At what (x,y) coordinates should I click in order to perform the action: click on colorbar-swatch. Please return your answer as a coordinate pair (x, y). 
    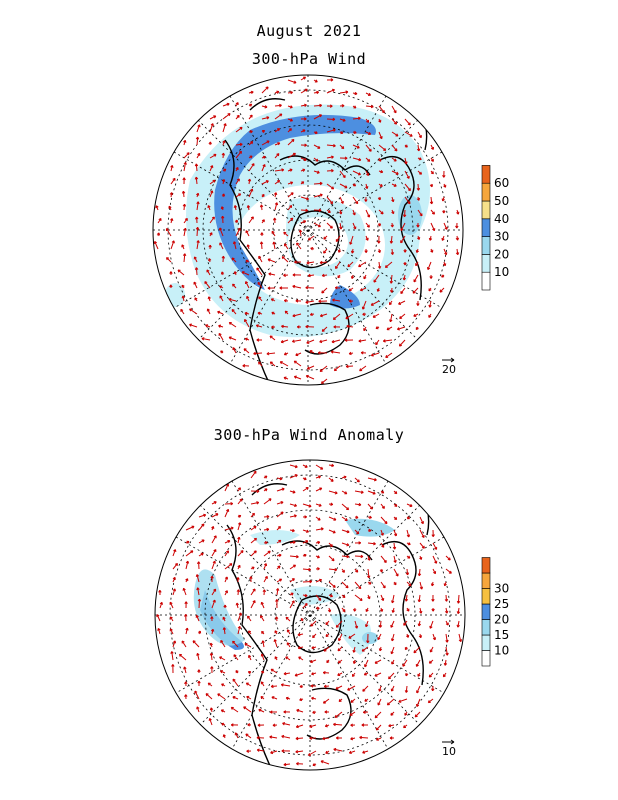
    Looking at the image, I should click on (486, 658).